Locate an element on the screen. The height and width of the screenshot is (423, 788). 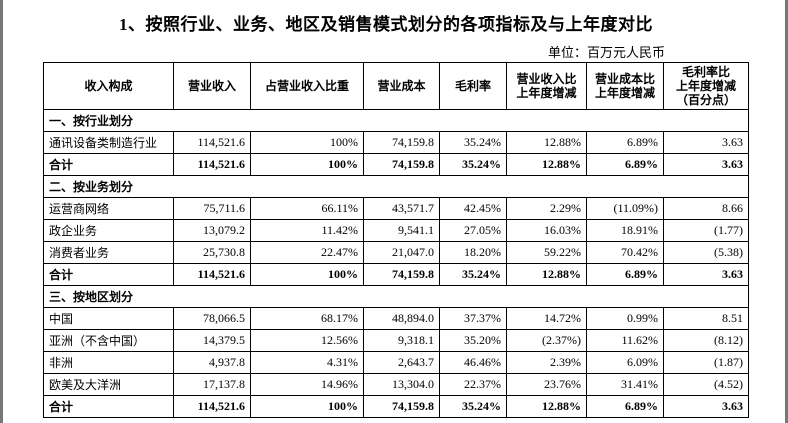
title: 1、按照行业、业务、地区及销售模式划分的各项指标及与上年度对比 is located at coordinates (386, 24).